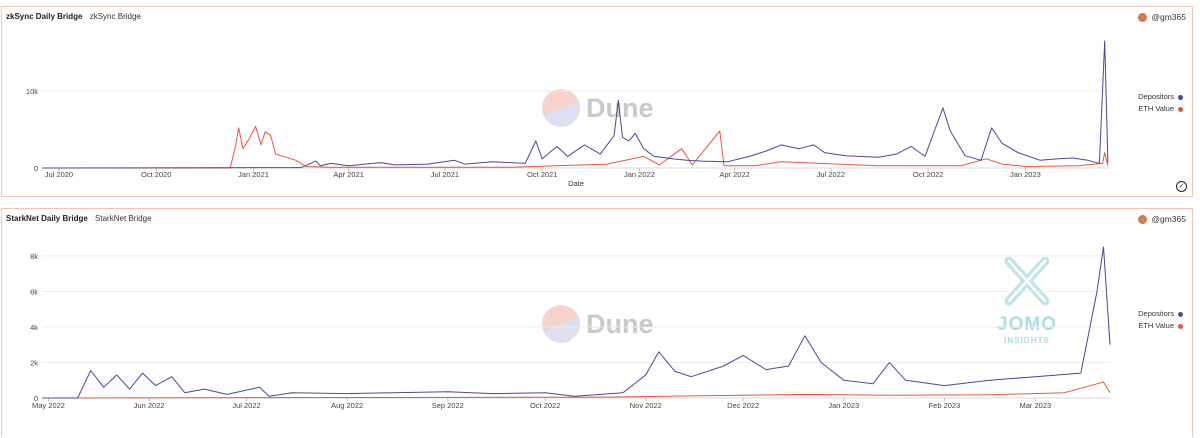 Image resolution: width=1200 pixels, height=438 pixels. Describe the element at coordinates (646, 405) in the screenshot. I see `x-tick-label: Nov 2022` at that location.